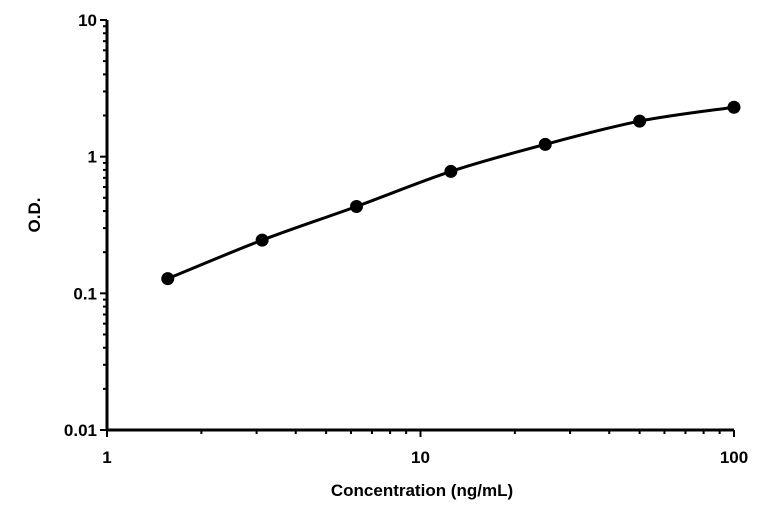 The height and width of the screenshot is (508, 768). What do you see at coordinates (420, 457) in the screenshot?
I see `x-tick-label: 10` at bounding box center [420, 457].